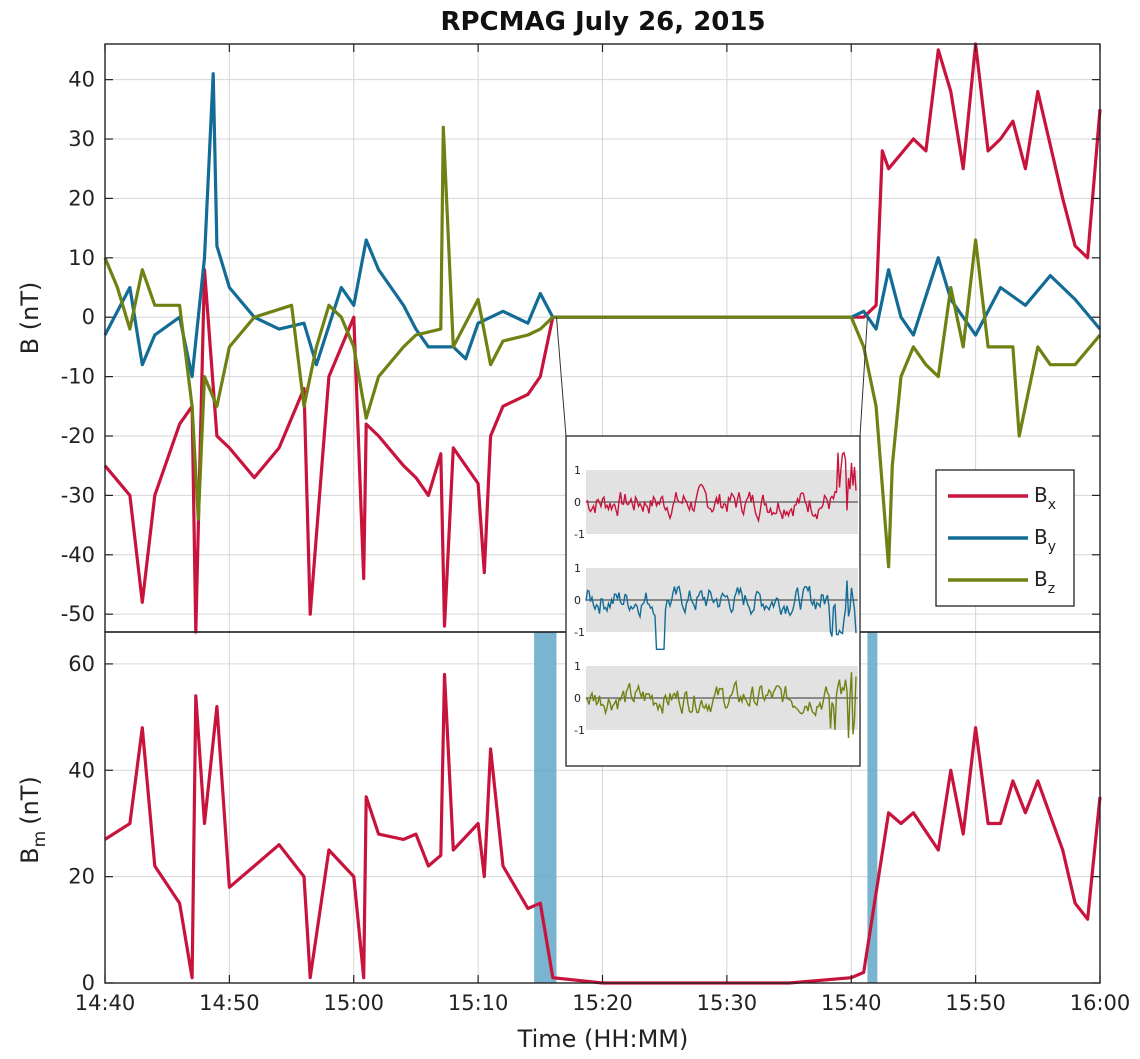  What do you see at coordinates (78, 495) in the screenshot?
I see `top-y-tick-label: -30` at bounding box center [78, 495].